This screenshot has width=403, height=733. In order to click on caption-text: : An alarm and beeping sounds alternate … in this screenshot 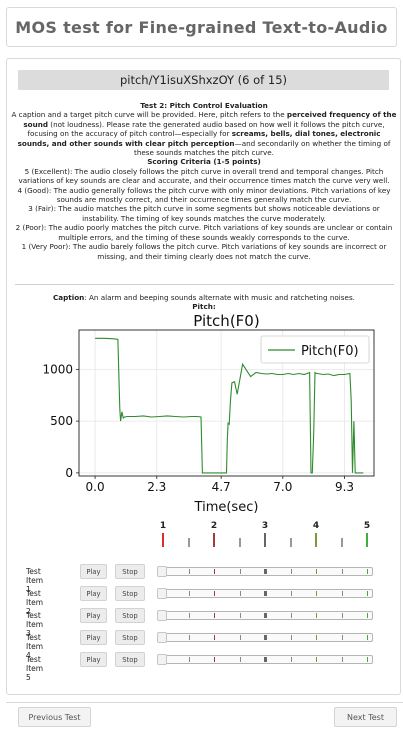, I will do `click(219, 297)`.